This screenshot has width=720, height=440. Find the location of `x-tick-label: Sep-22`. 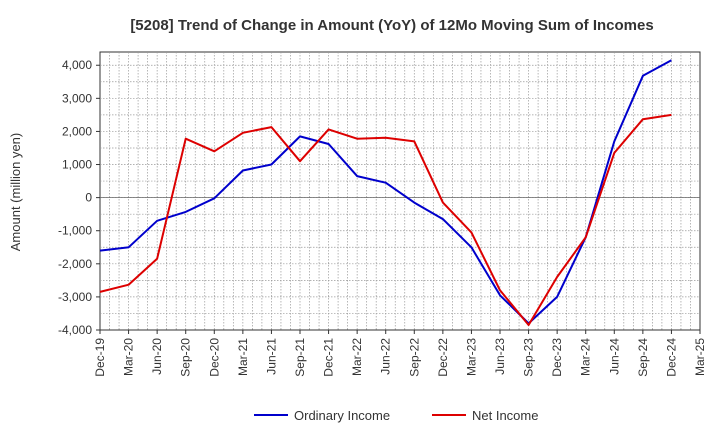

x-tick-label: Sep-22 is located at coordinates (414, 357).